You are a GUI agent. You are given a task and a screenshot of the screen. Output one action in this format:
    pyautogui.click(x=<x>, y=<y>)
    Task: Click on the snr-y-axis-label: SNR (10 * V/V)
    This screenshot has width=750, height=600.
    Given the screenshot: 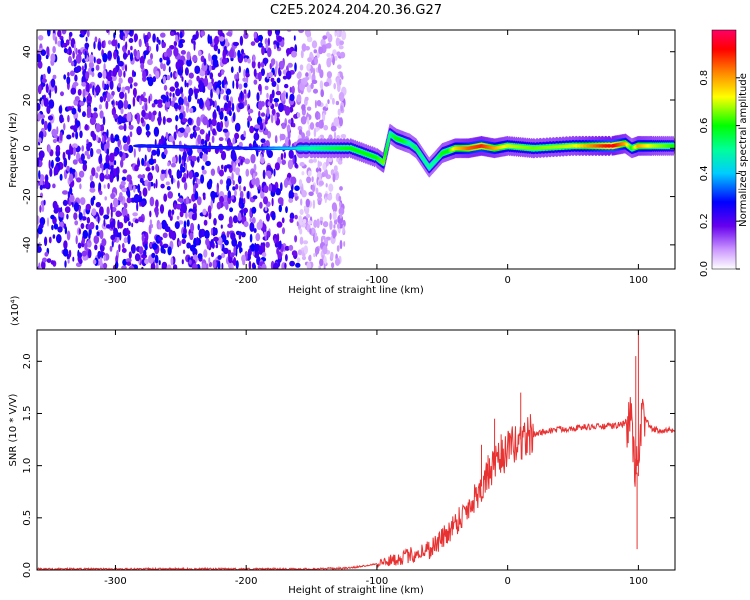 What is the action you would take?
    pyautogui.click(x=13, y=429)
    